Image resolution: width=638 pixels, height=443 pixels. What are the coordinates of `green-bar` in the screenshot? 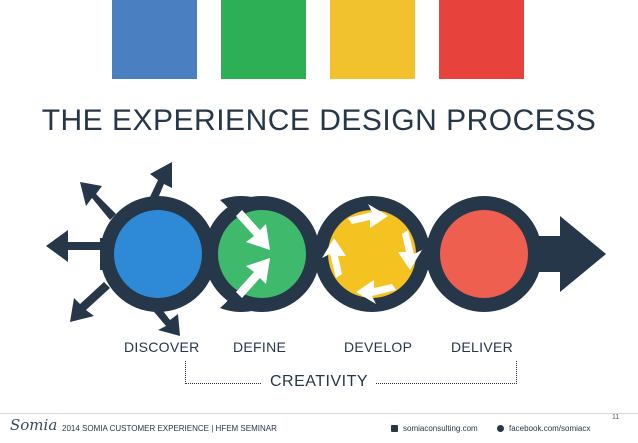 It's located at (263, 39).